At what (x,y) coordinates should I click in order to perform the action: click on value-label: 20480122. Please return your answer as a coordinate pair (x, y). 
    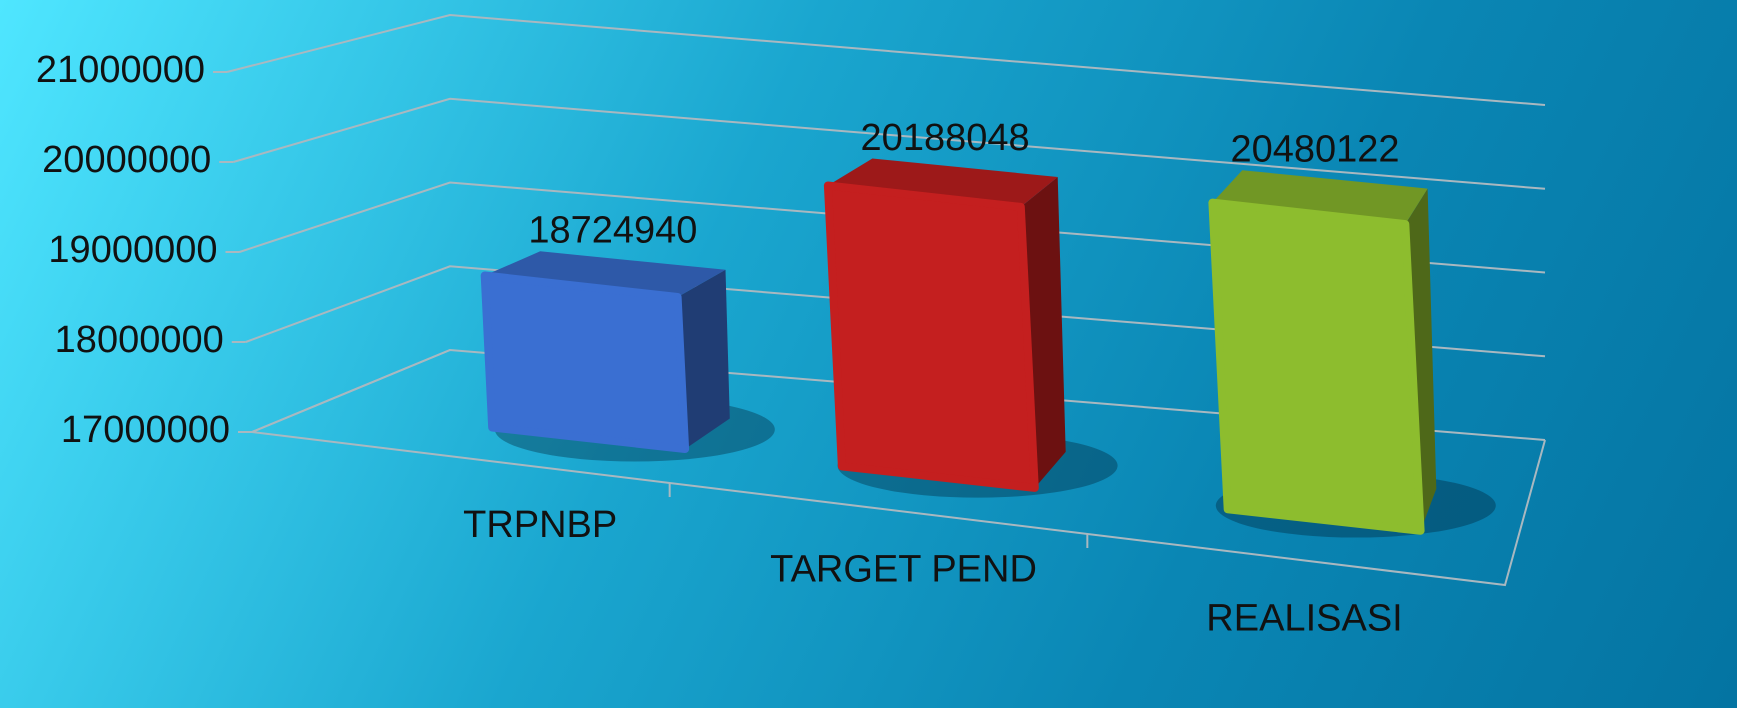
    Looking at the image, I should click on (1314, 149).